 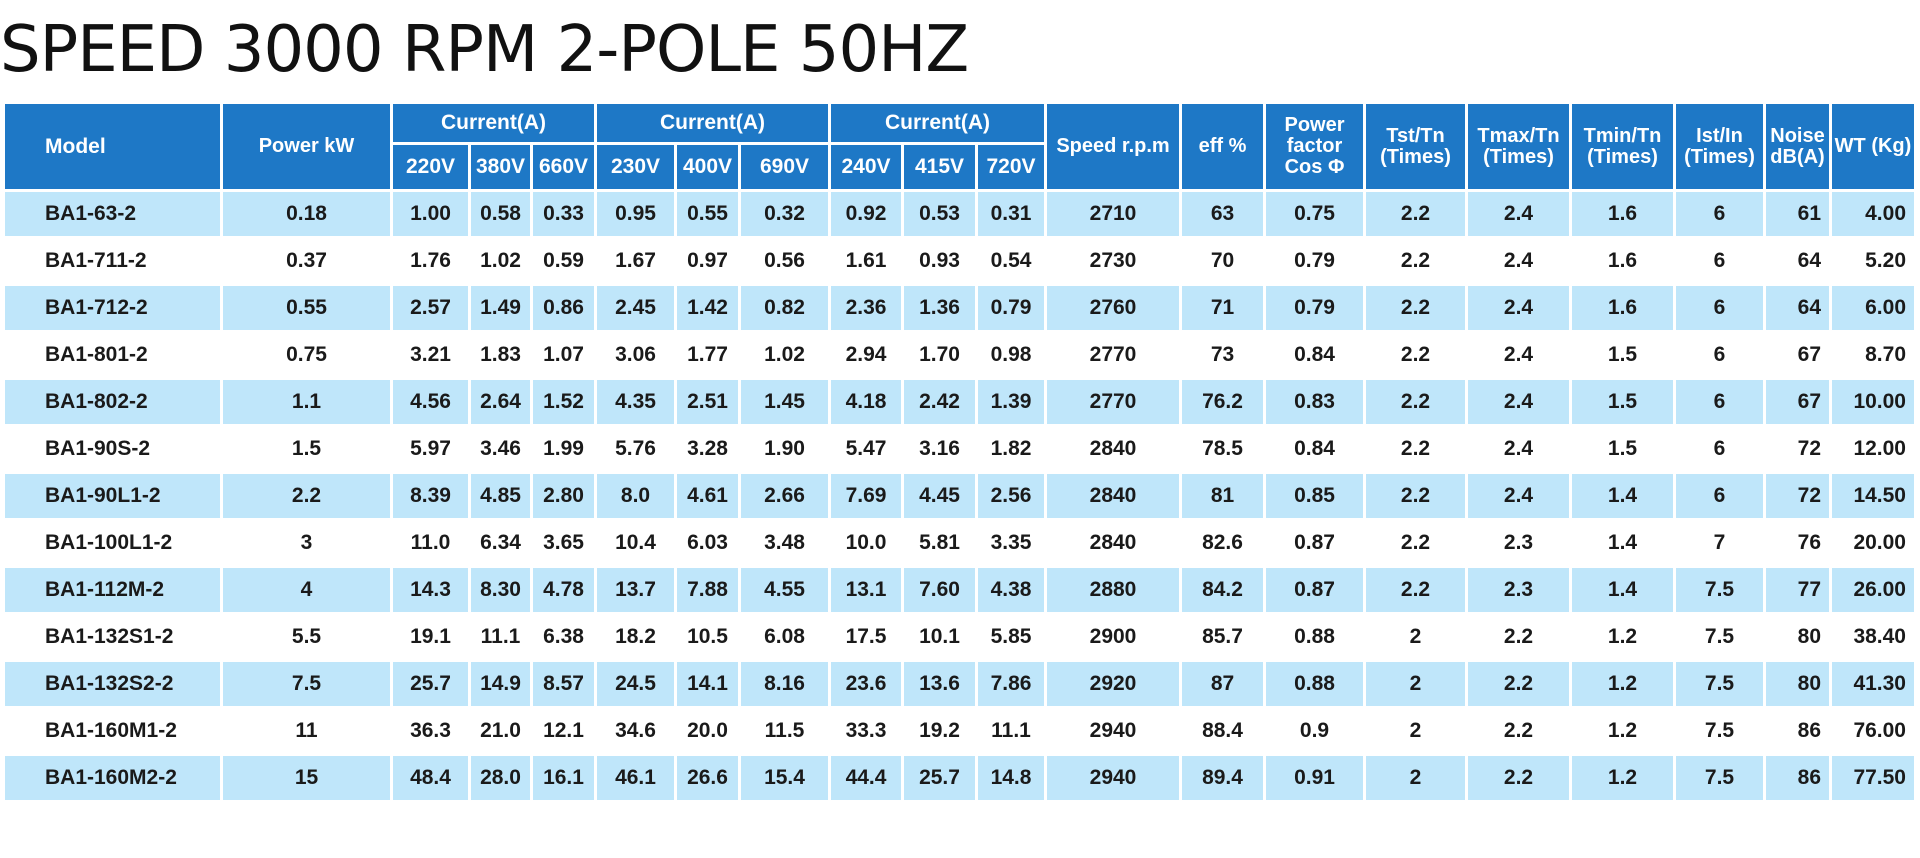 What do you see at coordinates (1873, 778) in the screenshot?
I see `weight-cell: 77.50` at bounding box center [1873, 778].